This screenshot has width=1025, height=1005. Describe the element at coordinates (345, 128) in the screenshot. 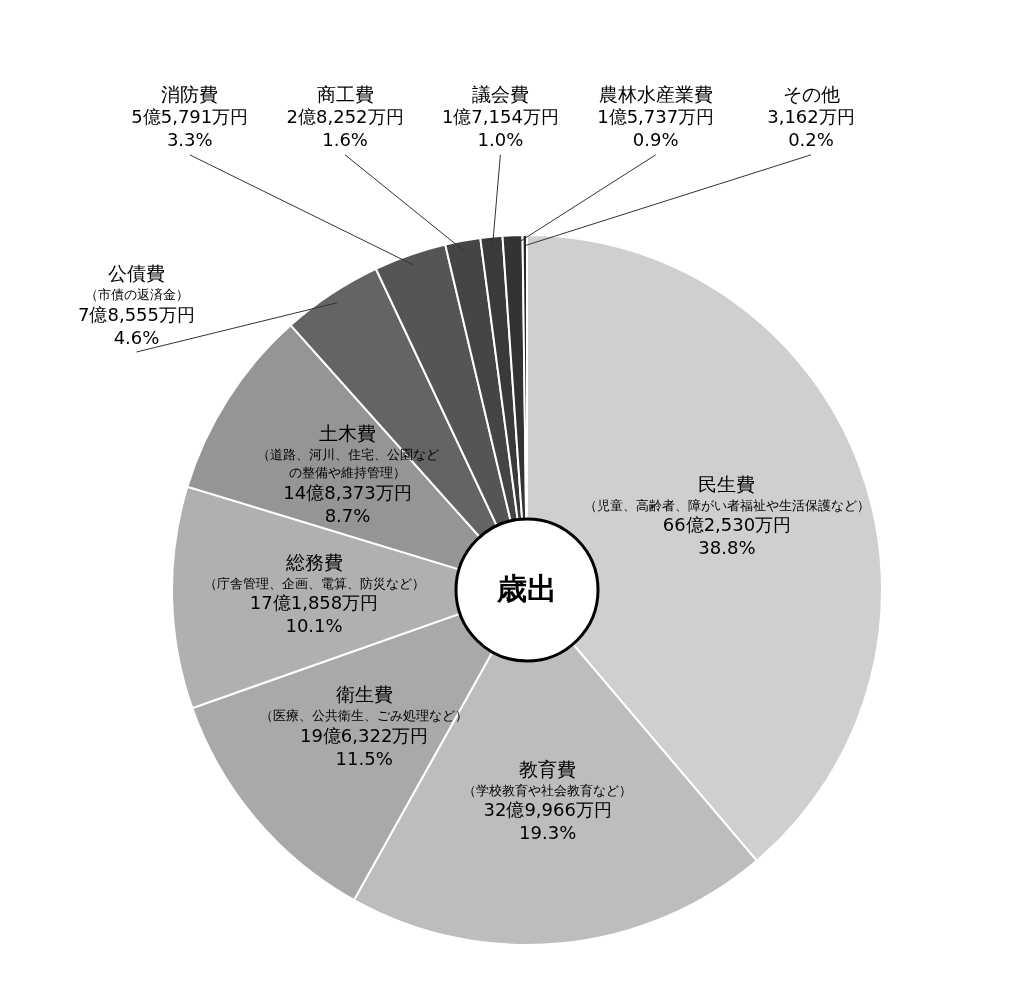

I see `data-label: 2億8,252万円 1.6%` at that location.